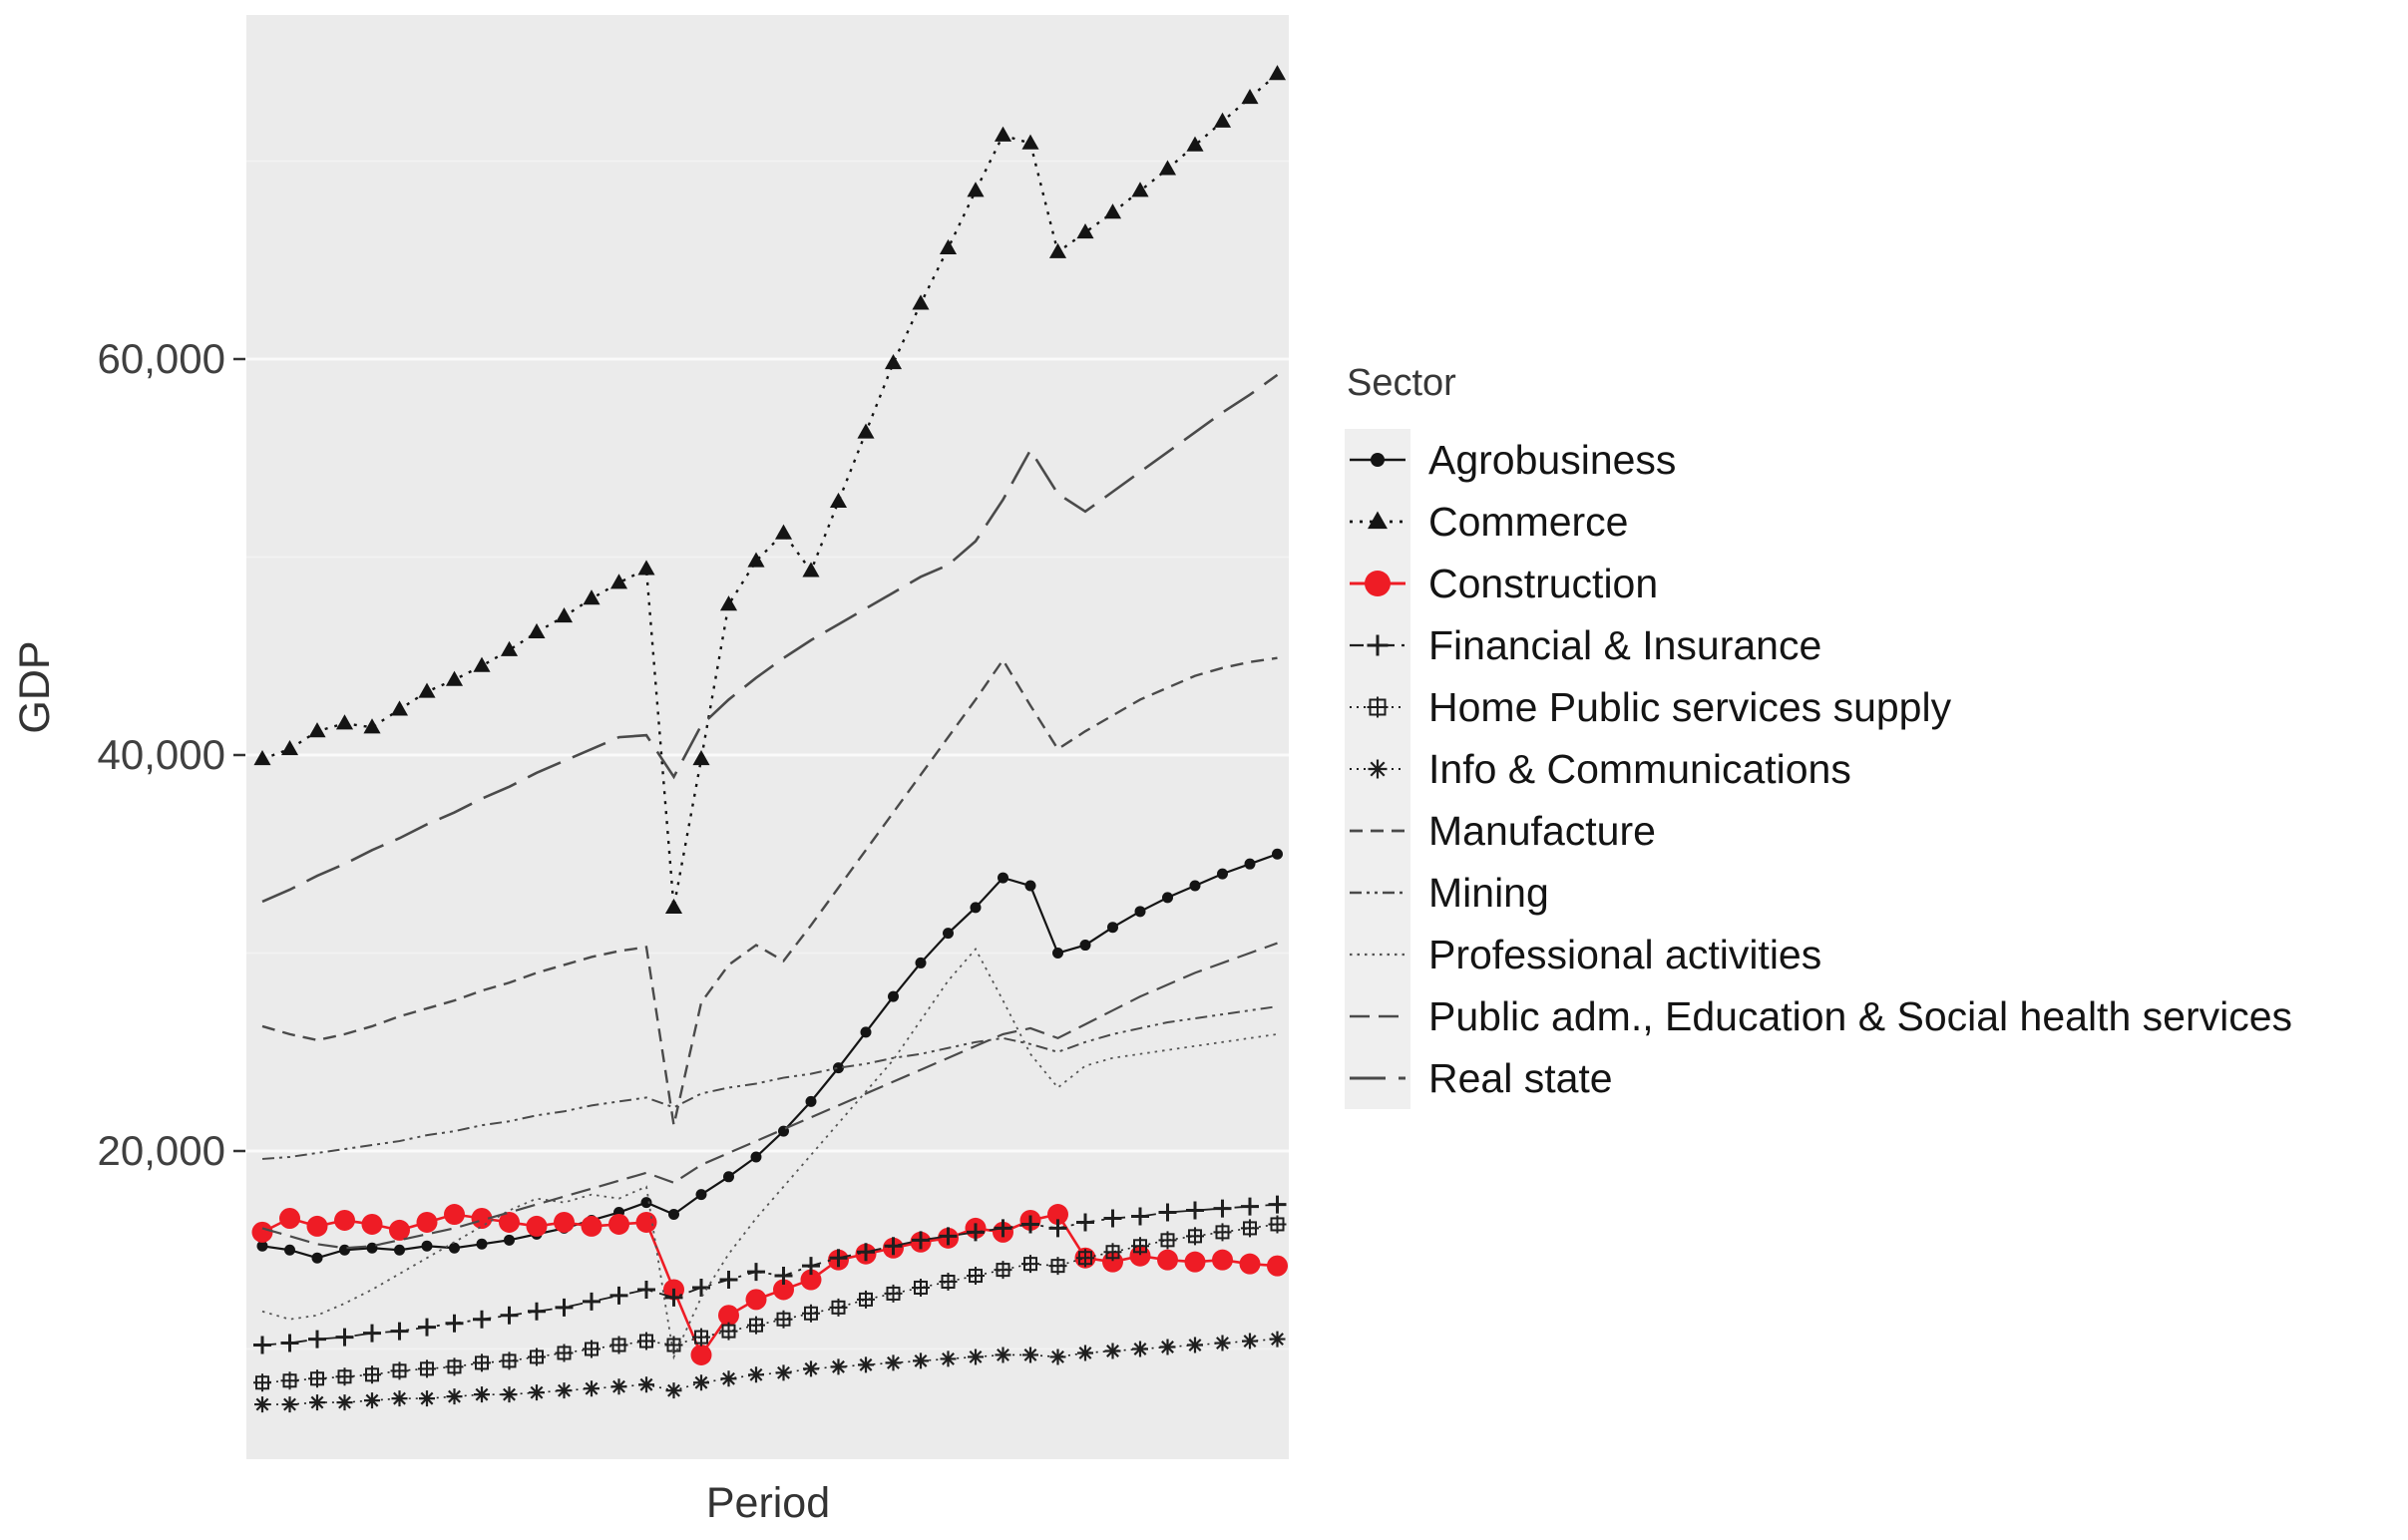 The height and width of the screenshot is (1540, 2408). I want to click on series-public-adm-education-social-health-services, so click(770, 1096).